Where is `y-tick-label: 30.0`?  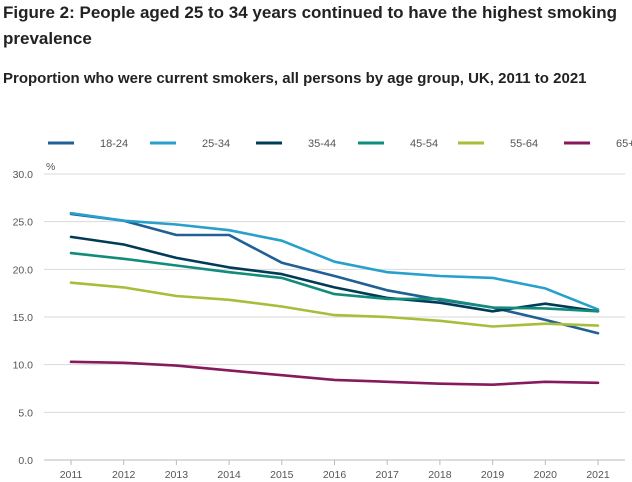 y-tick-label: 30.0 is located at coordinates (23, 175).